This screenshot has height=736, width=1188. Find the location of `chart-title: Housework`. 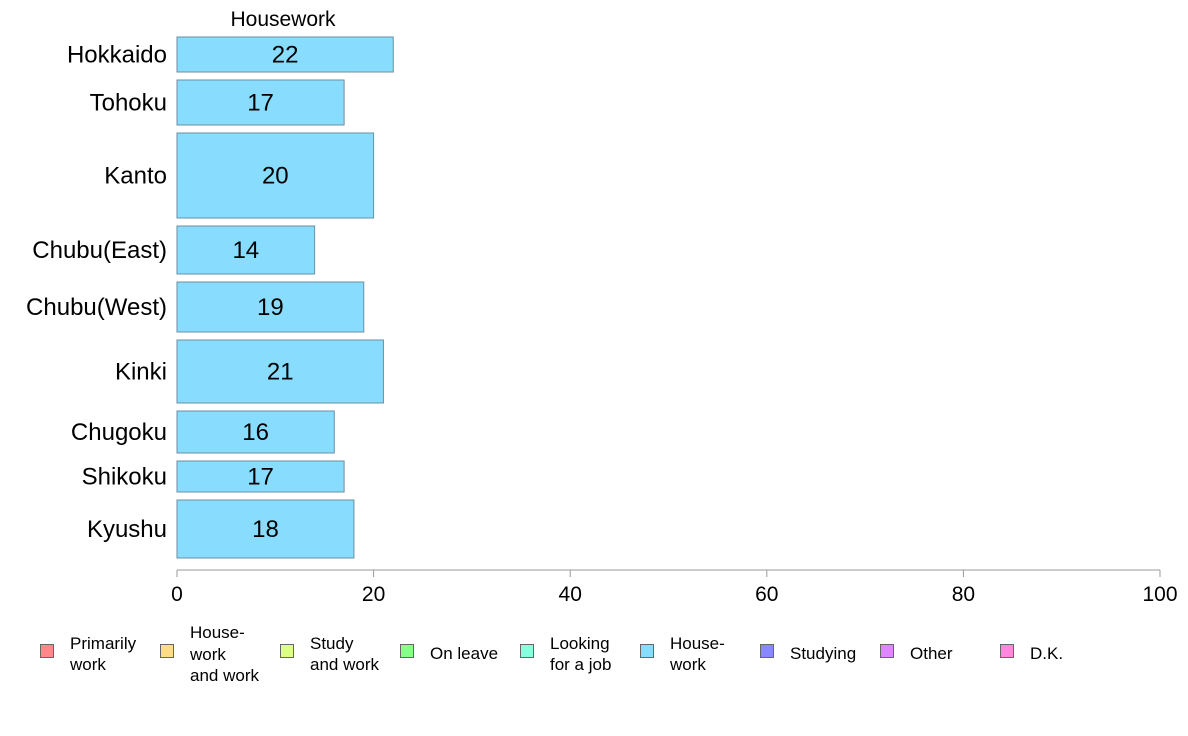

chart-title: Housework is located at coordinates (283, 19).